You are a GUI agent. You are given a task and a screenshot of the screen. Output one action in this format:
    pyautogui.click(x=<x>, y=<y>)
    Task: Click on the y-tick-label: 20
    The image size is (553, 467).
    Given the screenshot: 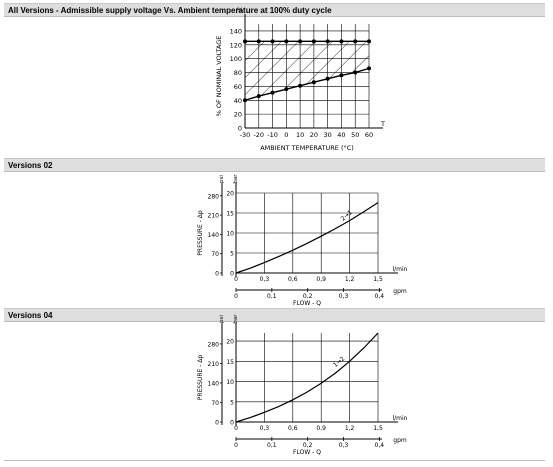 What is the action you would take?
    pyautogui.click(x=238, y=115)
    